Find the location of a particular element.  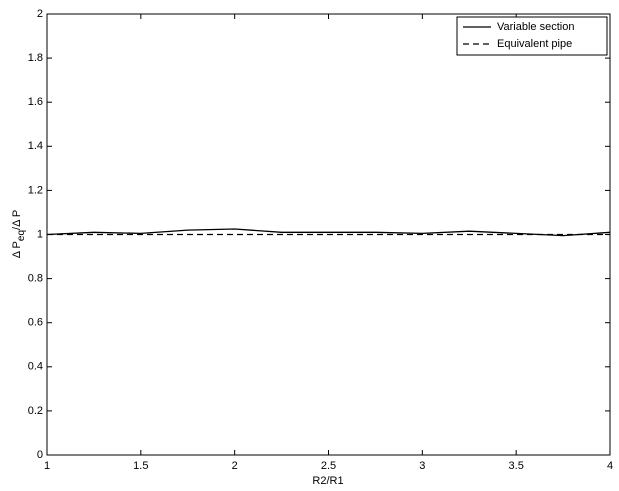

y-tick-label: 2 is located at coordinates (40, 14).